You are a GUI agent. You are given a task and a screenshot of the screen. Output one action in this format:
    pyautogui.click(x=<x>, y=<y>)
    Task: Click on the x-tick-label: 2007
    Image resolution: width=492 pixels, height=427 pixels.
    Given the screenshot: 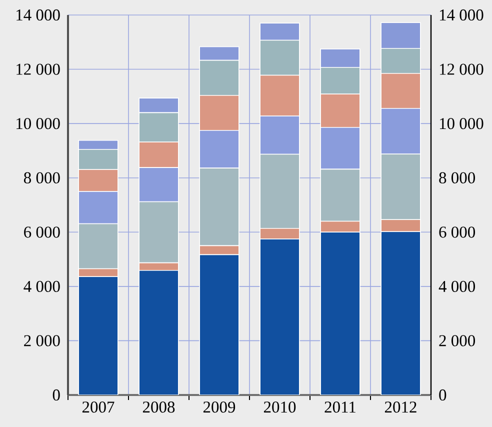 What is the action you would take?
    pyautogui.click(x=98, y=407)
    